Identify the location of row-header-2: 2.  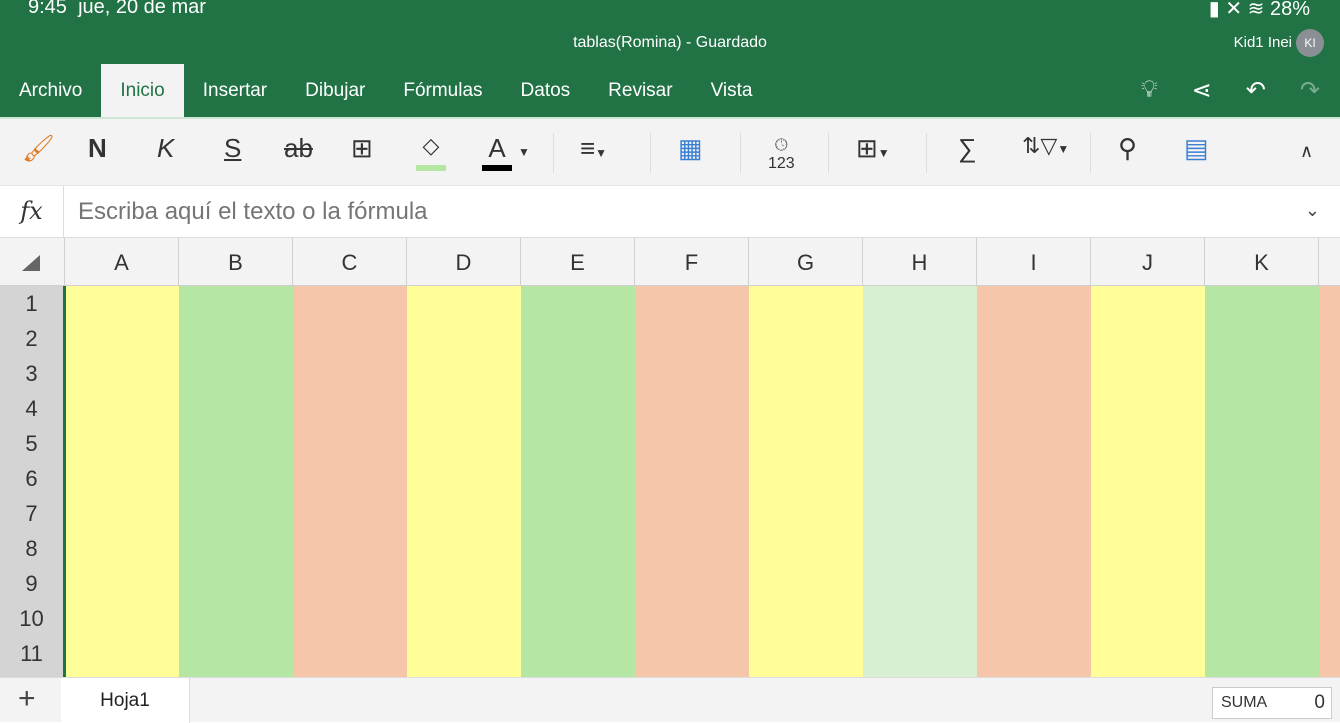
(31, 338).